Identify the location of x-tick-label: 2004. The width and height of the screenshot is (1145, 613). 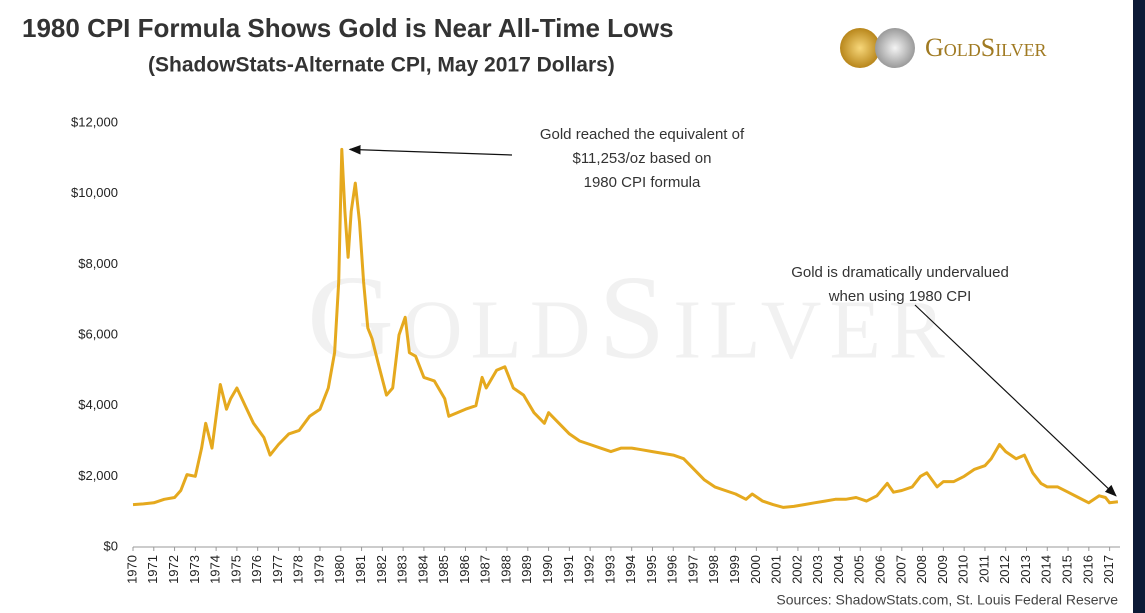
(838, 569).